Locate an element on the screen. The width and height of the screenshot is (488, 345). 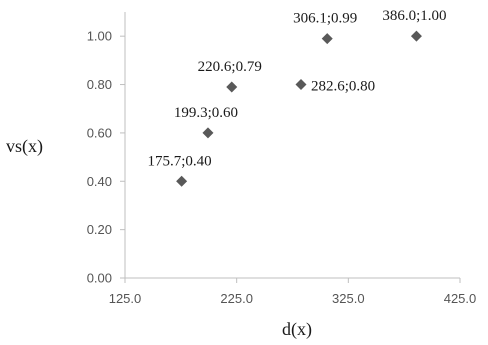
y-tick-label: 0.60 is located at coordinates (99, 132).